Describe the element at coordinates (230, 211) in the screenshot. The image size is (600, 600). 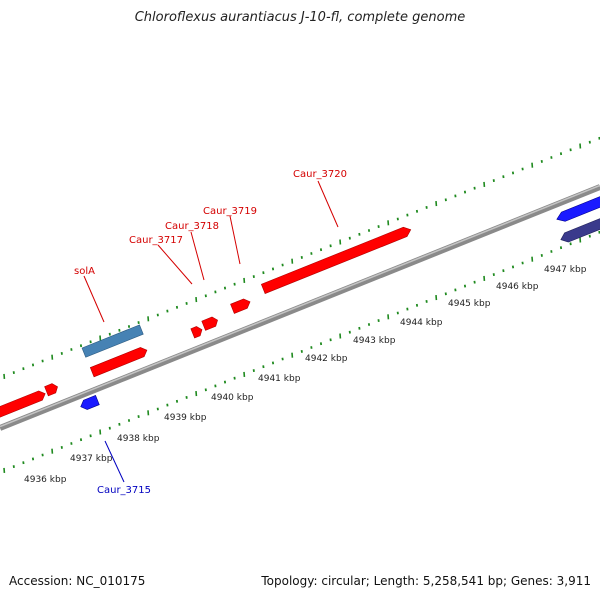
I see `label-caur-3719: Caur_3719` at that location.